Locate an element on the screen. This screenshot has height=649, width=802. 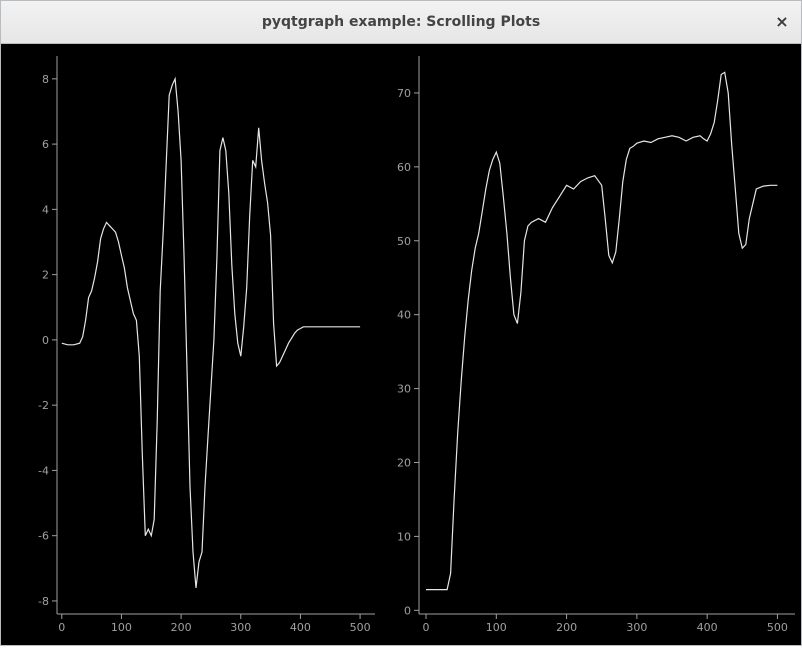
plot-1-y-tick-label: -6 is located at coordinates (43, 536).